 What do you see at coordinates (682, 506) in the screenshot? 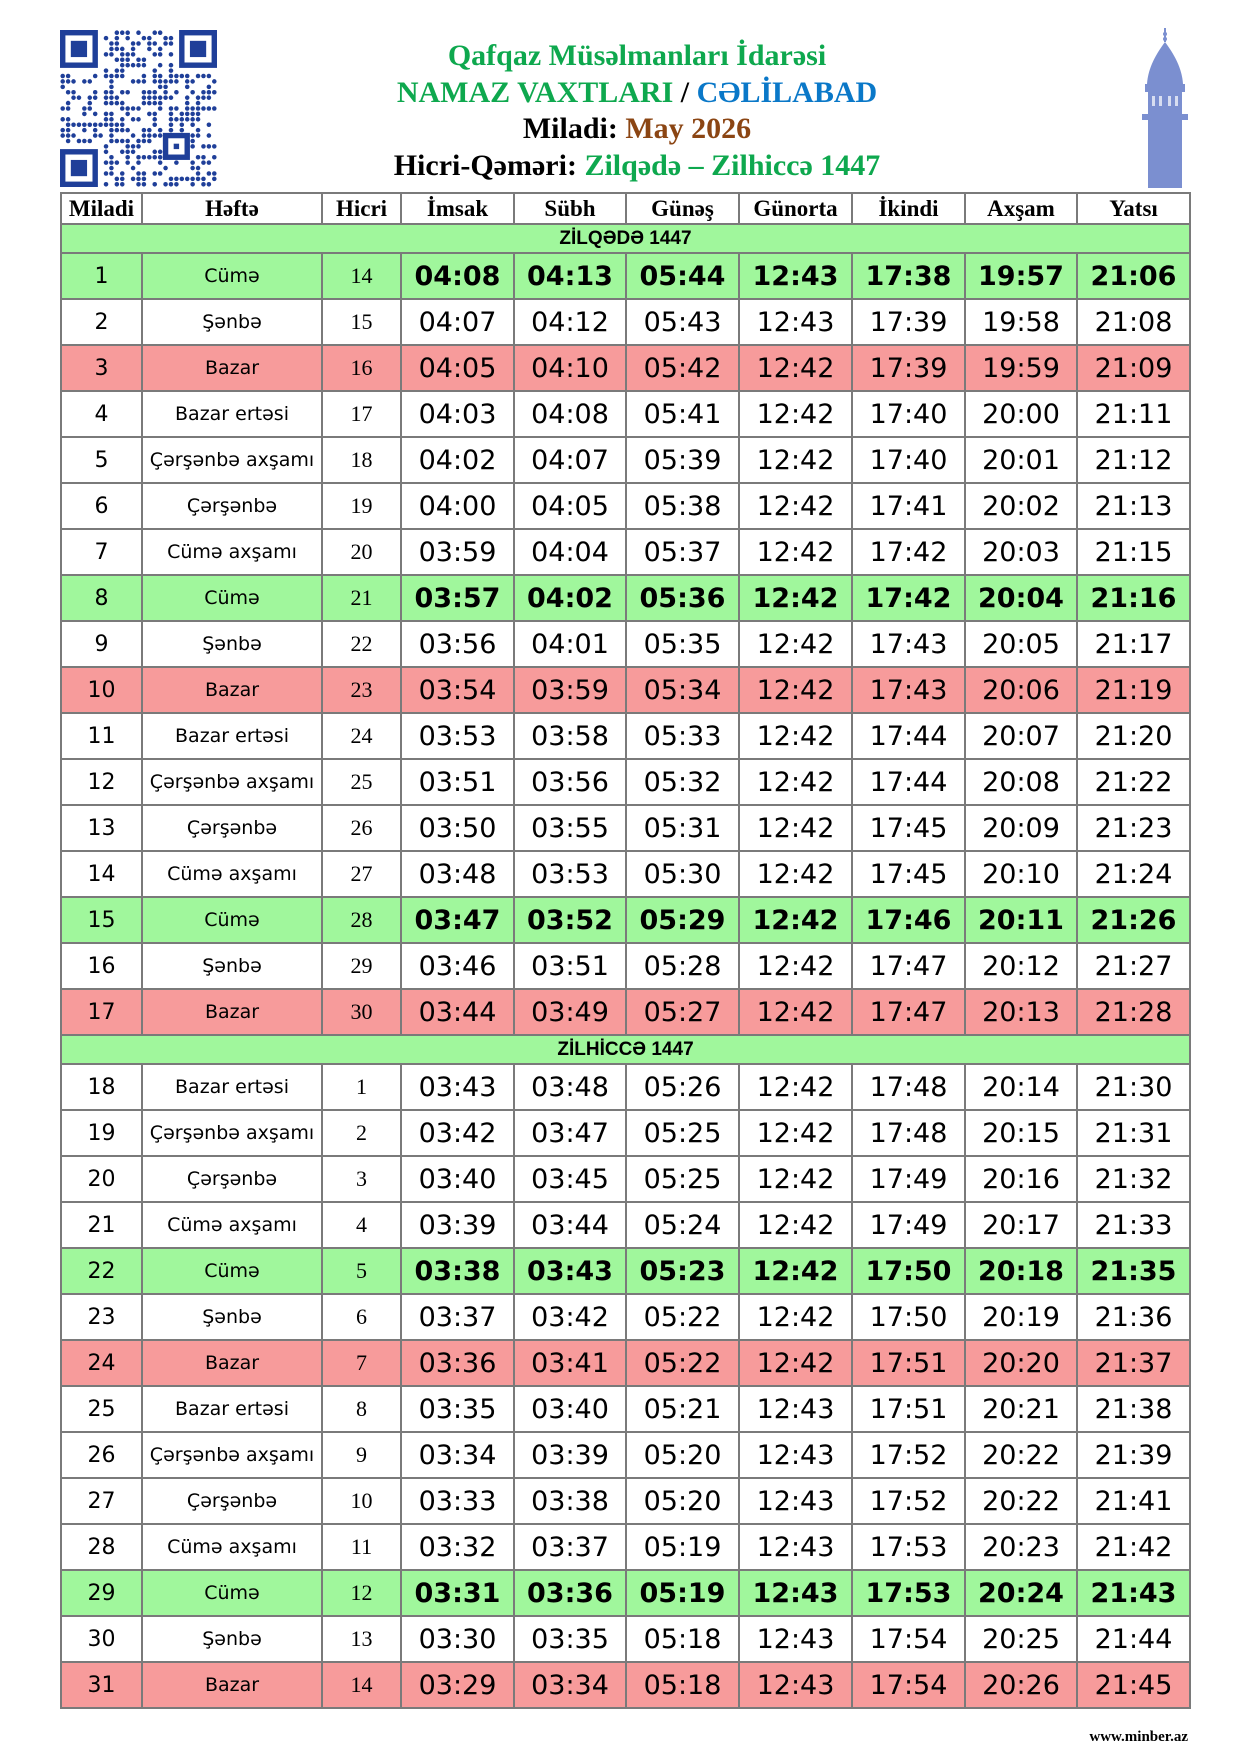
I see `gunes-time: 05:38` at bounding box center [682, 506].